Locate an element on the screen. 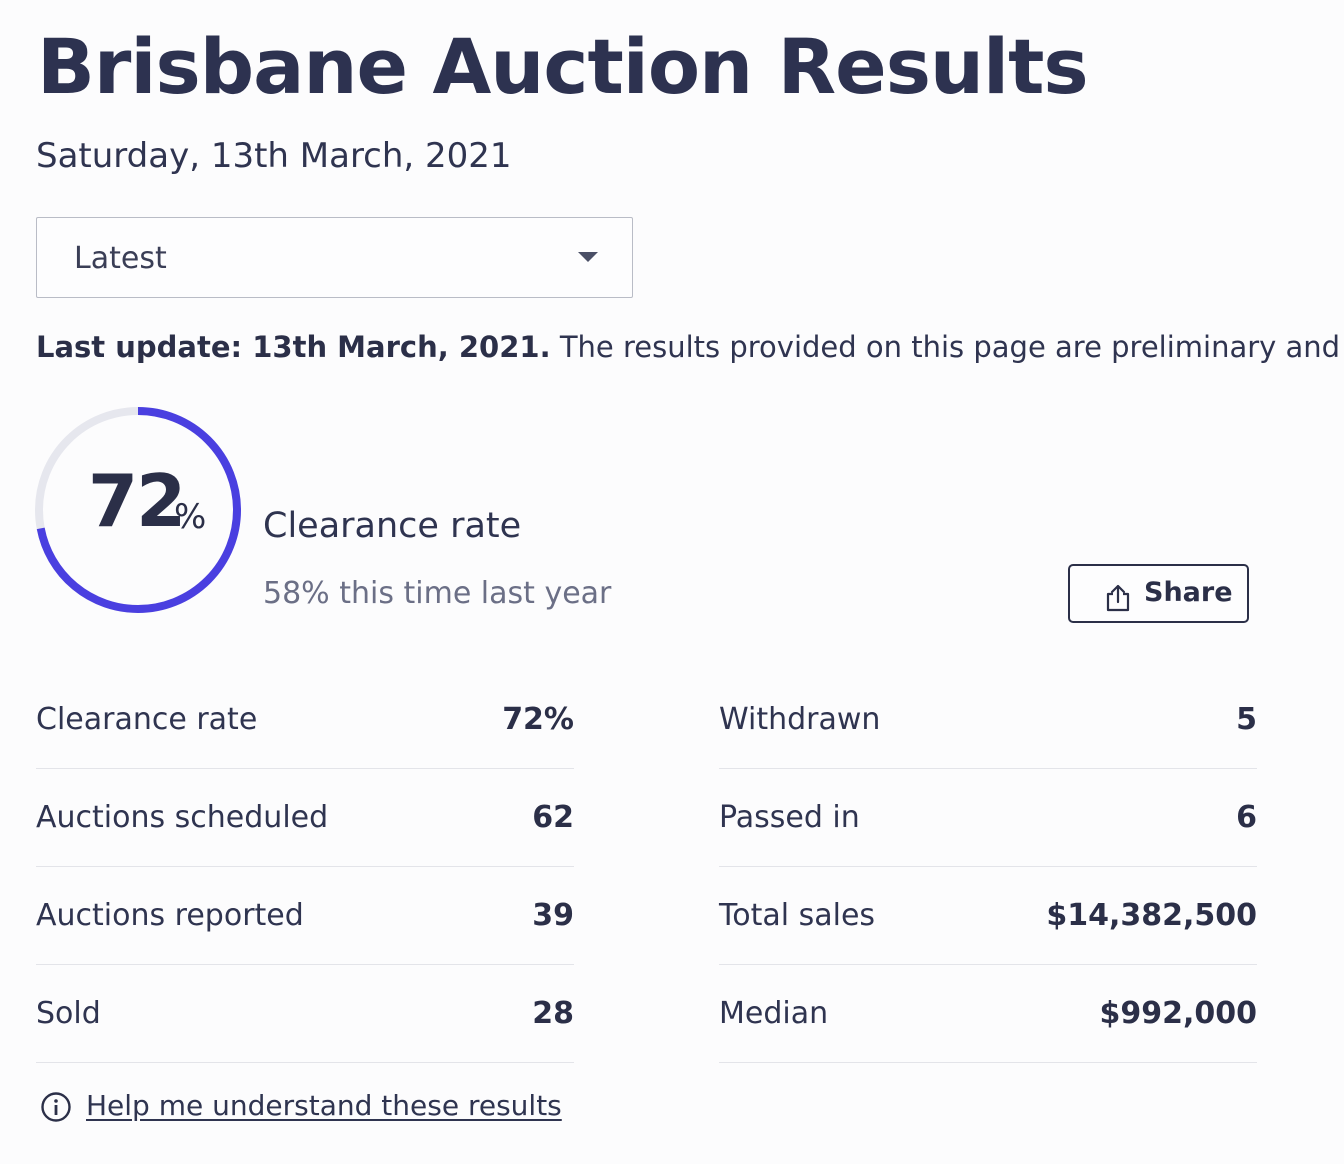  results-period-select: Latest is located at coordinates (334, 257).